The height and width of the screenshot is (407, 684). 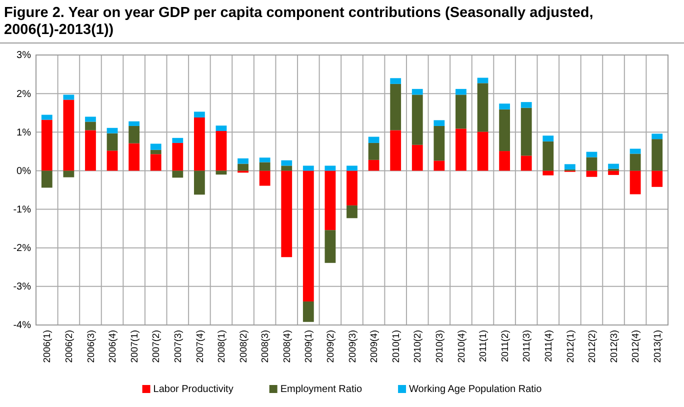 What do you see at coordinates (24, 56) in the screenshot?
I see `y-tick-label: 3%` at bounding box center [24, 56].